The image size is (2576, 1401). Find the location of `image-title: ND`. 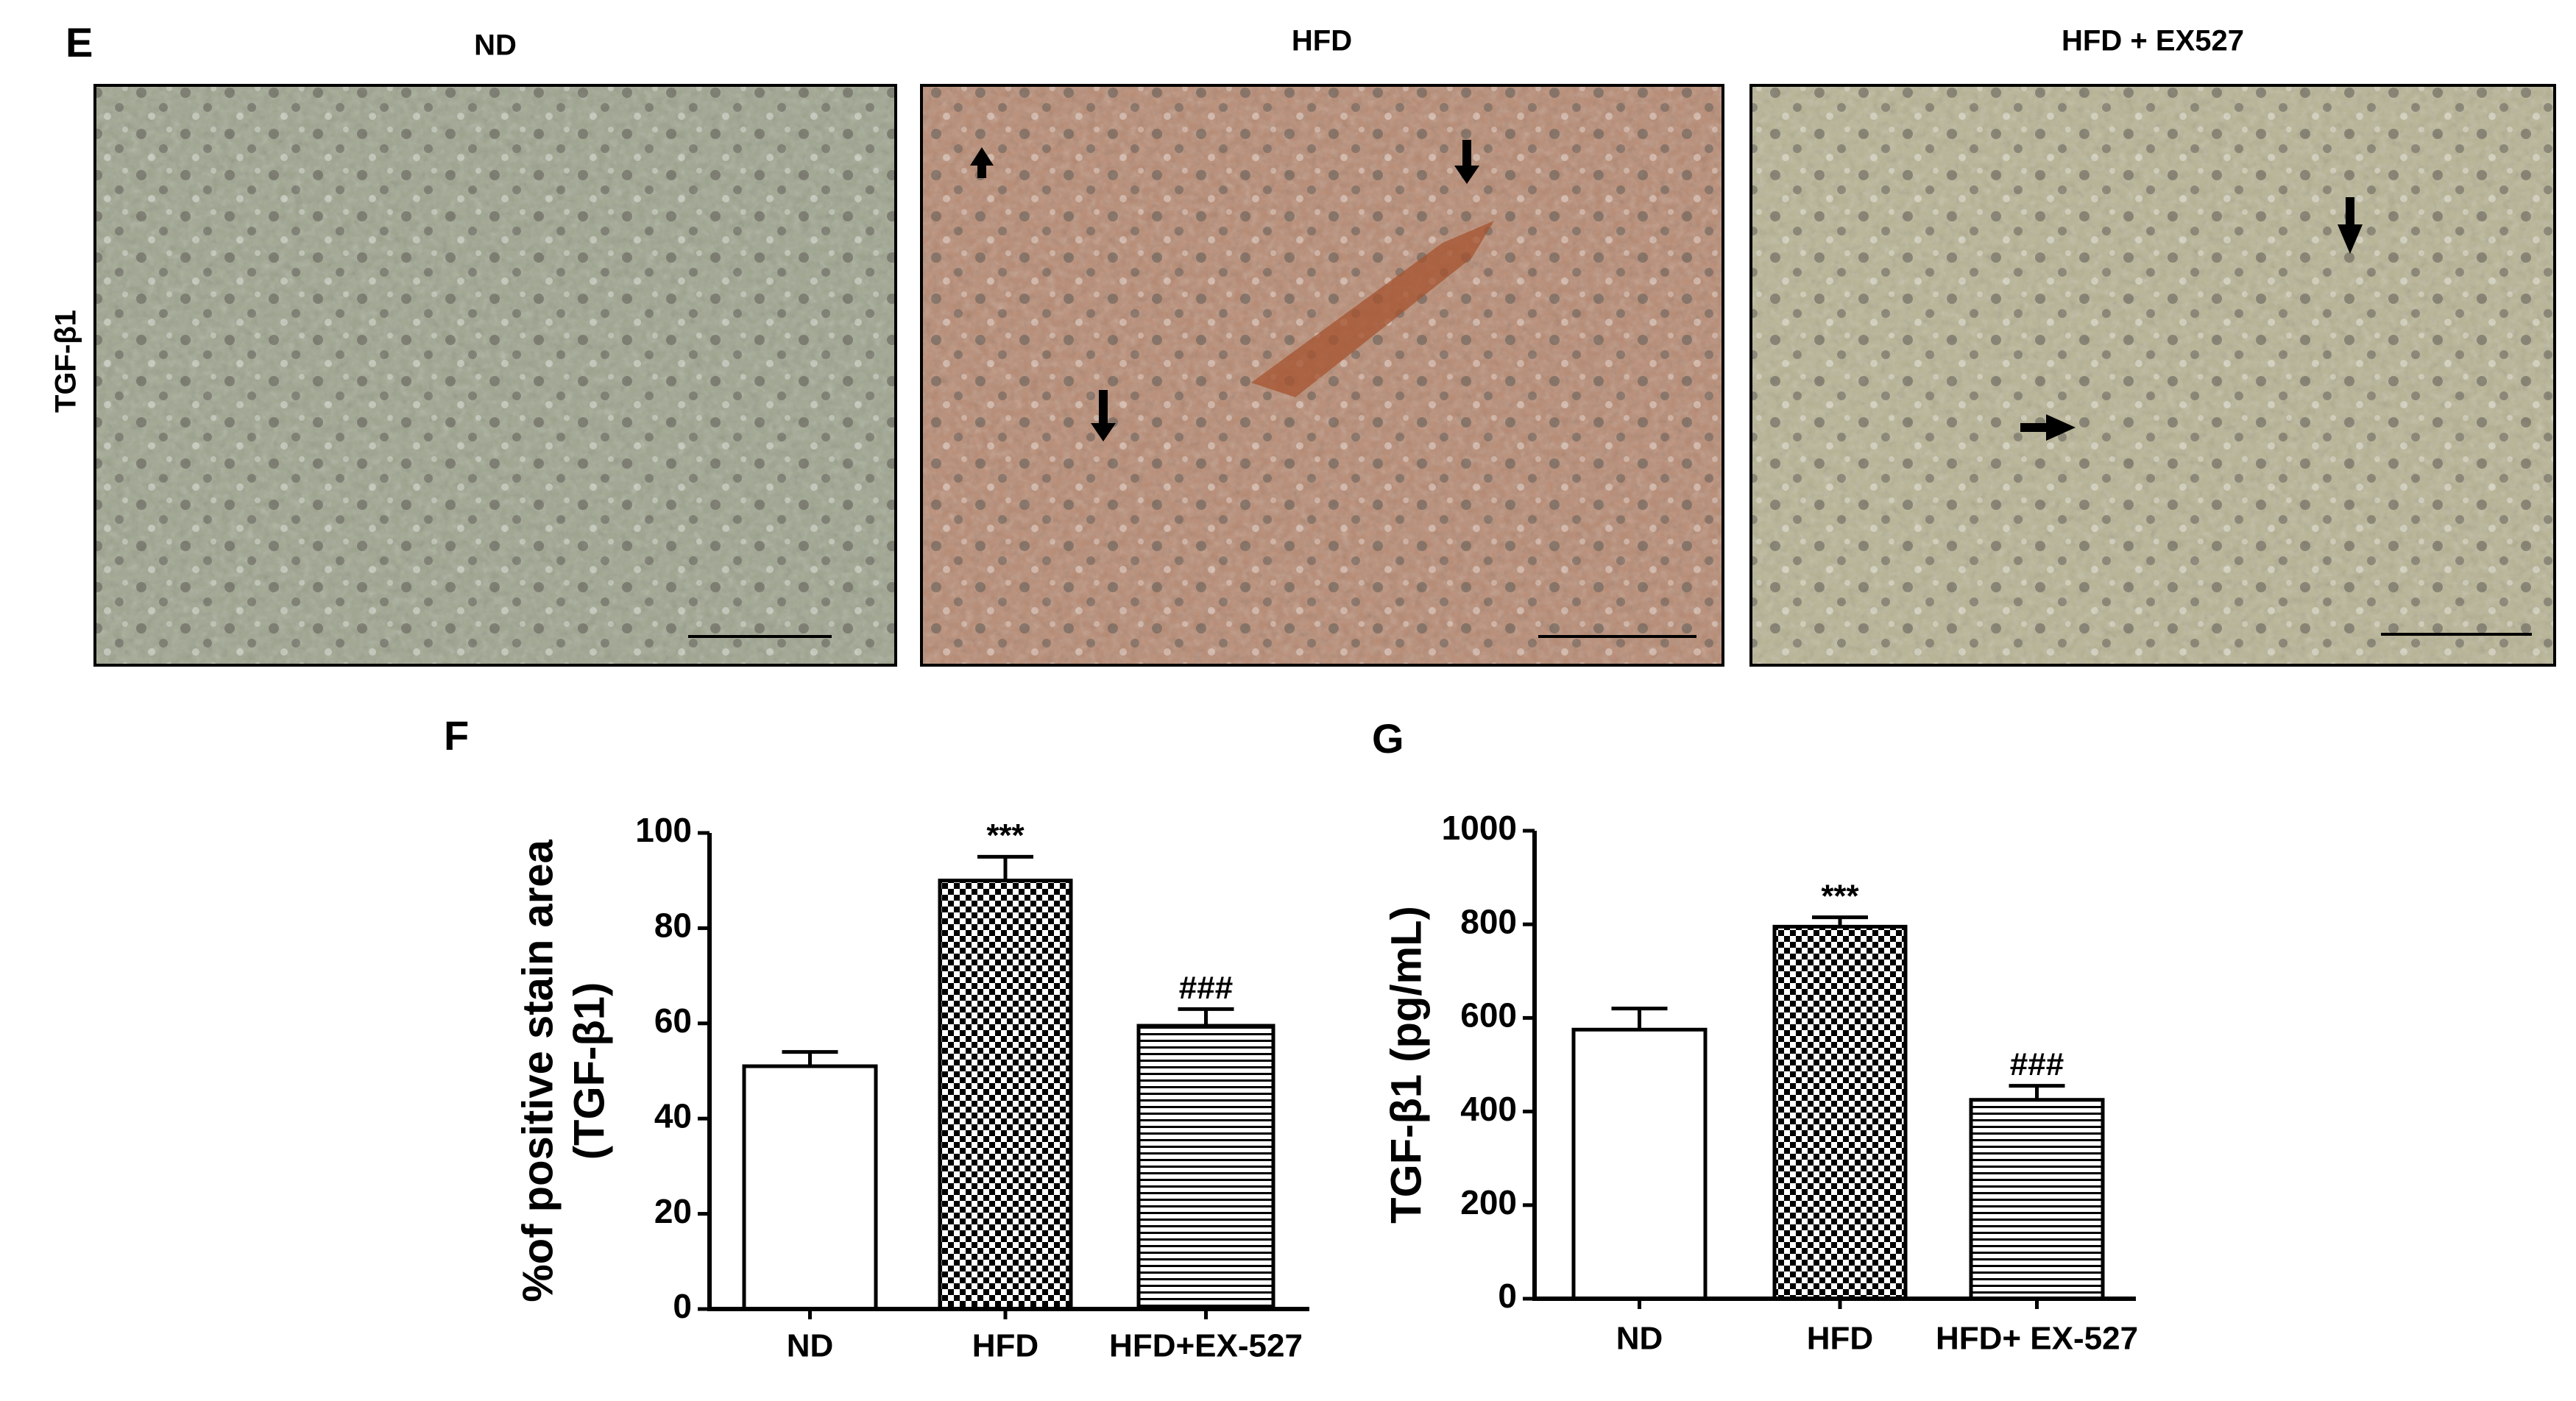

image-title: ND is located at coordinates (495, 45).